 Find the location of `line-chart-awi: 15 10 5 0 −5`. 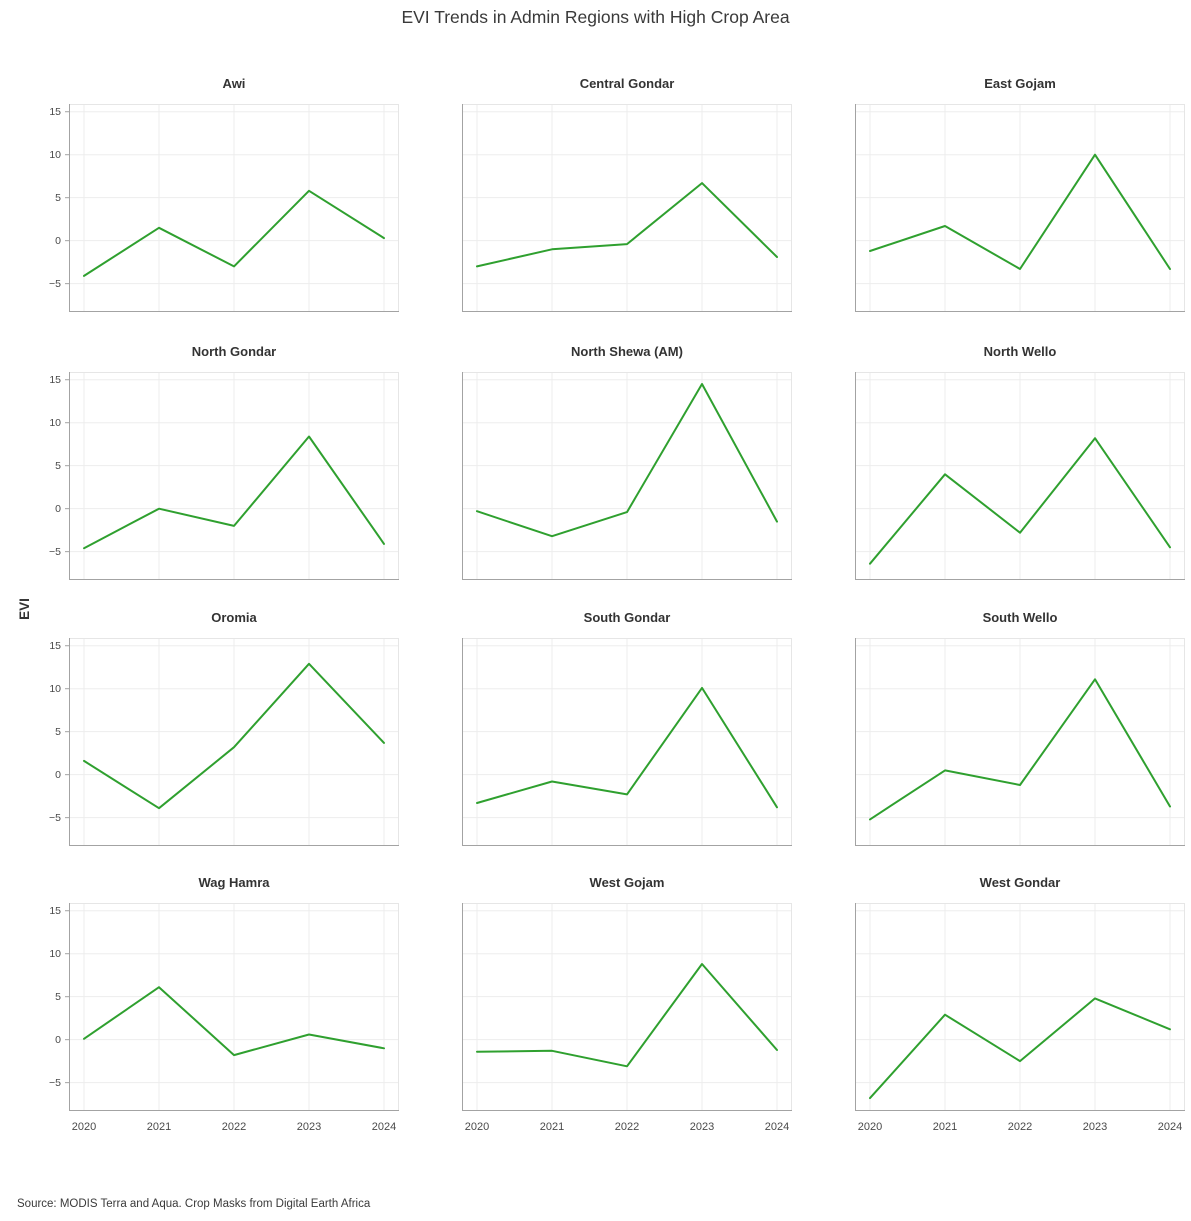

line-chart-awi: 15 10 5 0 −5 is located at coordinates (224, 208).